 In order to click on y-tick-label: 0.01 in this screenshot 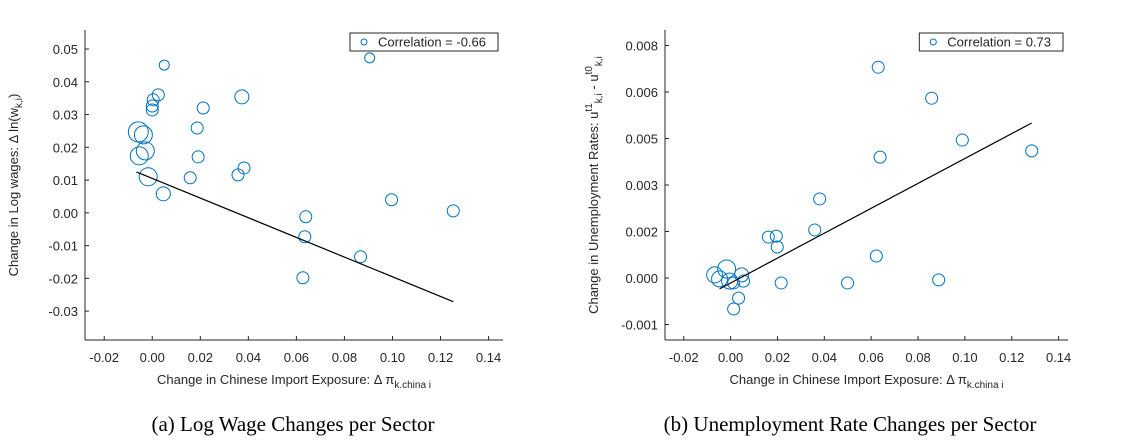, I will do `click(65, 180)`.